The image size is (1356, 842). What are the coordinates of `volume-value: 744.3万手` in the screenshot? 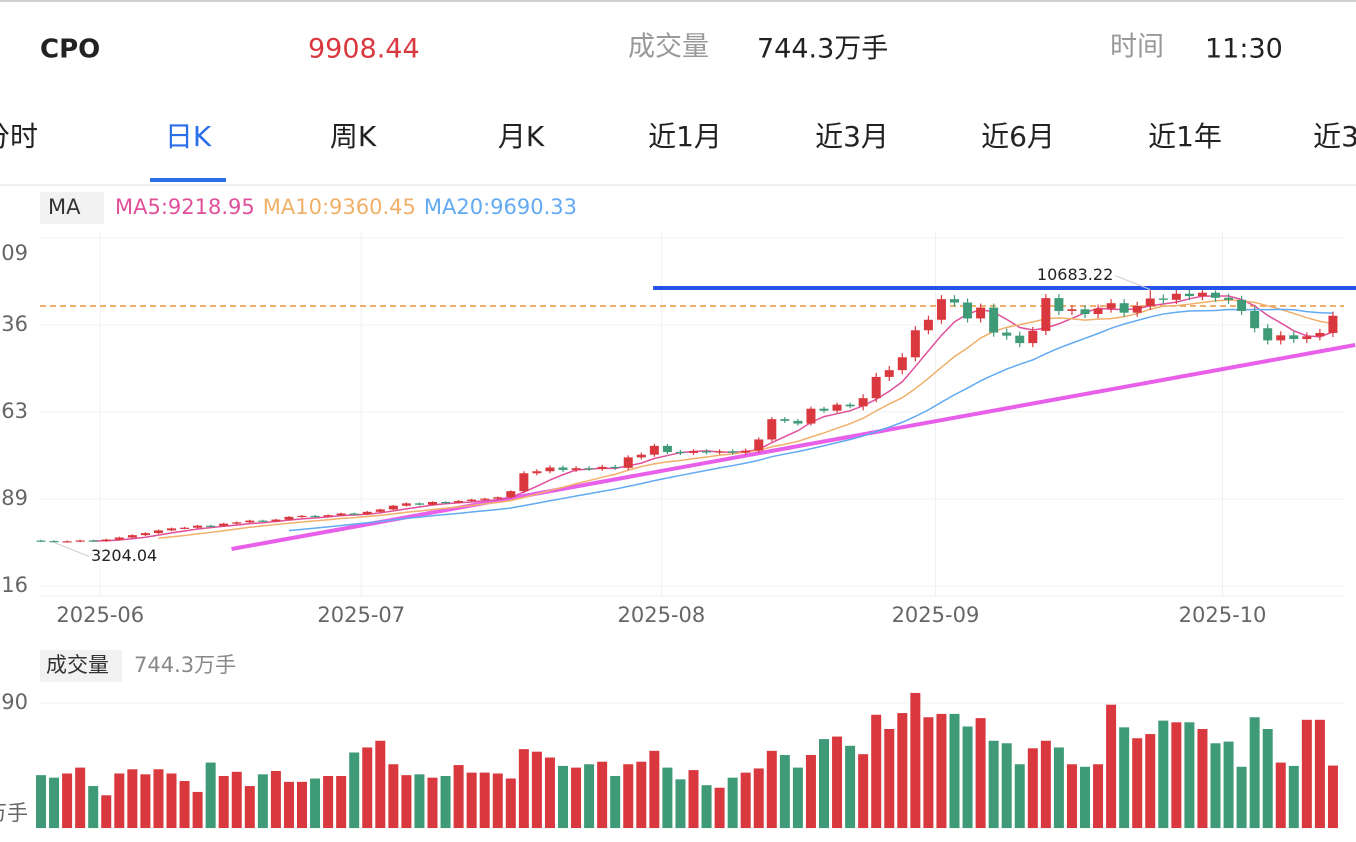 It's located at (822, 49).